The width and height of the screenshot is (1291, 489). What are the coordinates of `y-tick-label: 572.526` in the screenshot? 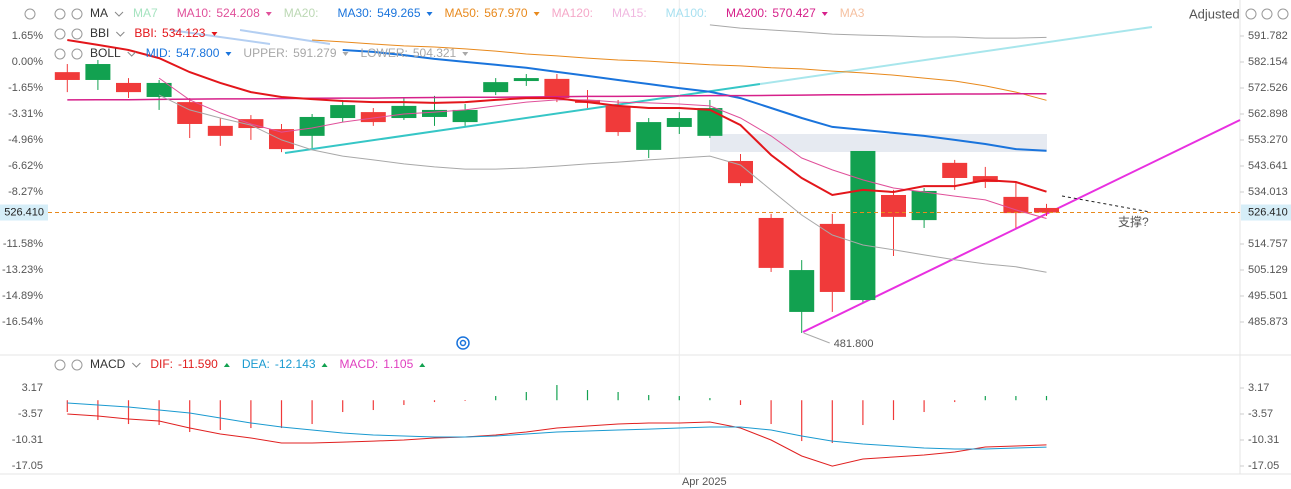 It's located at (1268, 88).